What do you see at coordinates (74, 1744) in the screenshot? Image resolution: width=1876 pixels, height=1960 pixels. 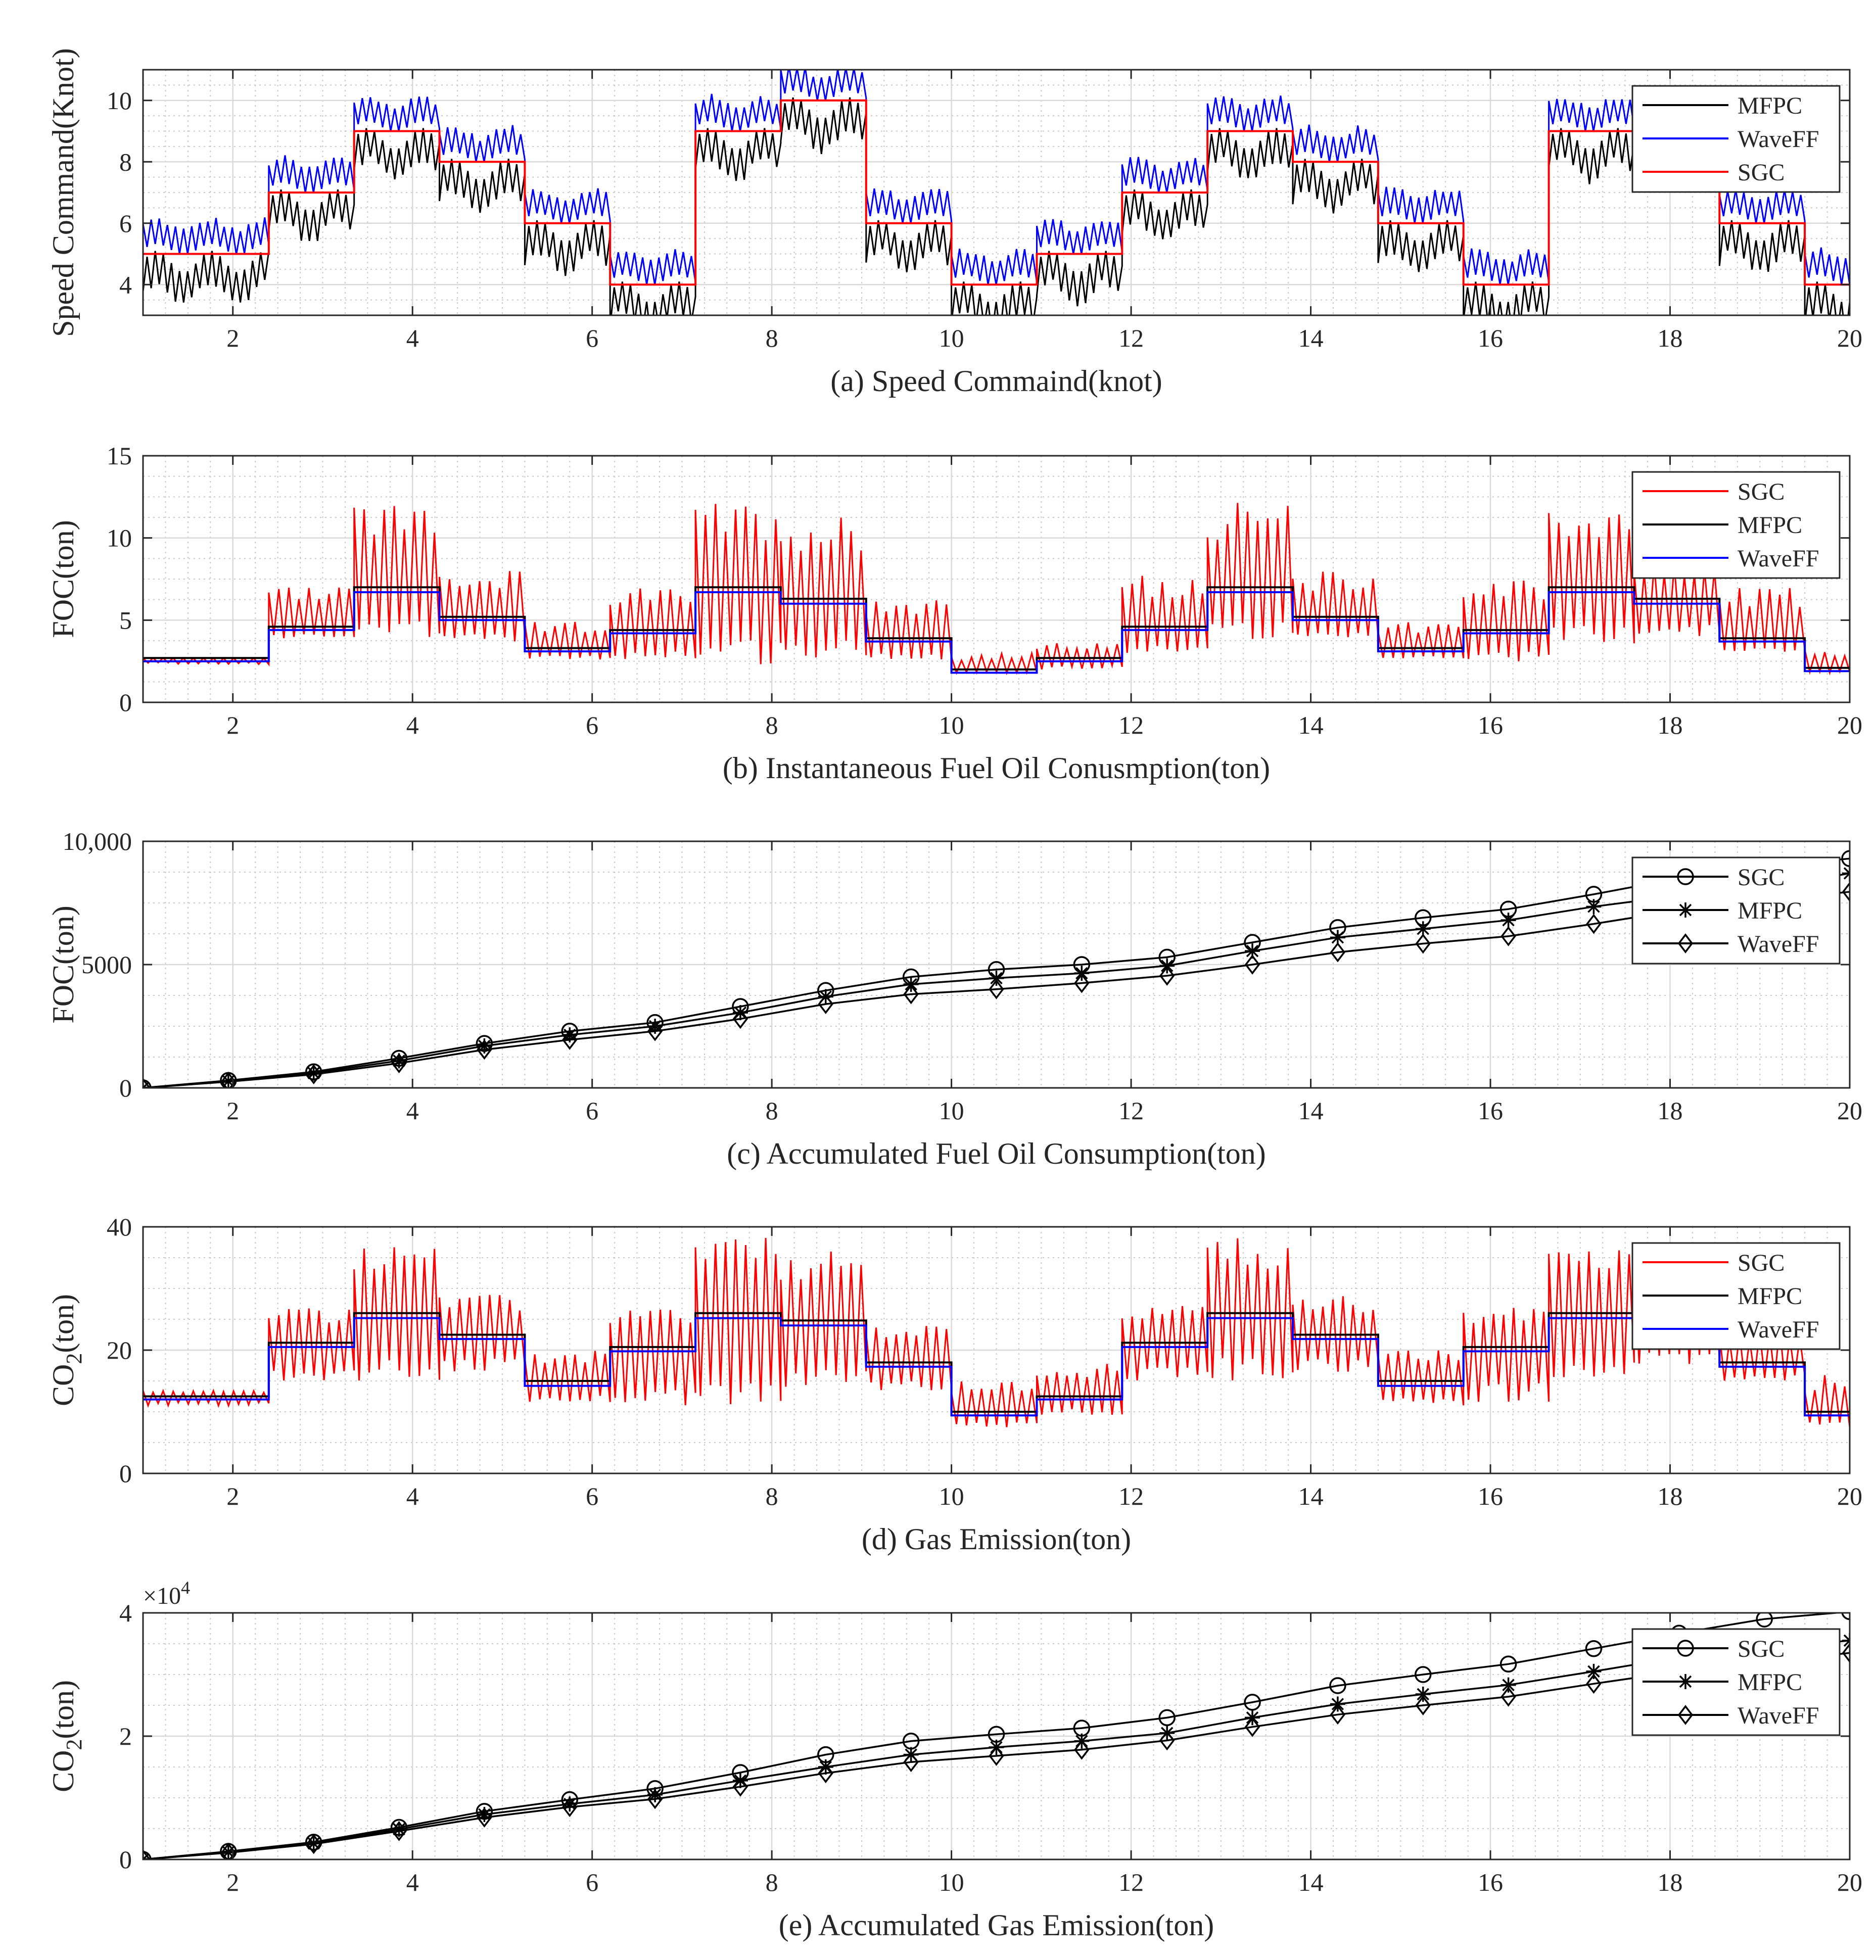 I see `y-axis-label-sub: 2` at bounding box center [74, 1744].